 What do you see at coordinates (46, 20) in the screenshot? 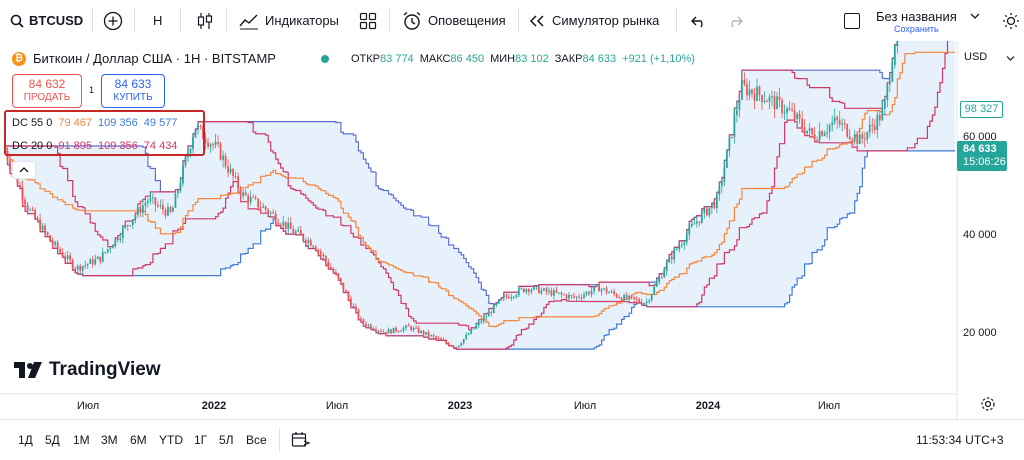
I see `symbol-search: BTCUSD` at bounding box center [46, 20].